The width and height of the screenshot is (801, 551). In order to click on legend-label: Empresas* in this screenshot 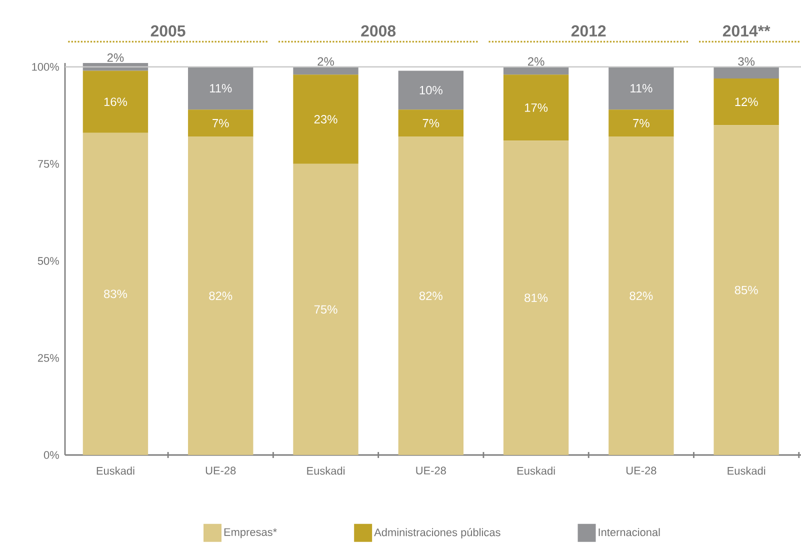, I will do `click(250, 533)`.